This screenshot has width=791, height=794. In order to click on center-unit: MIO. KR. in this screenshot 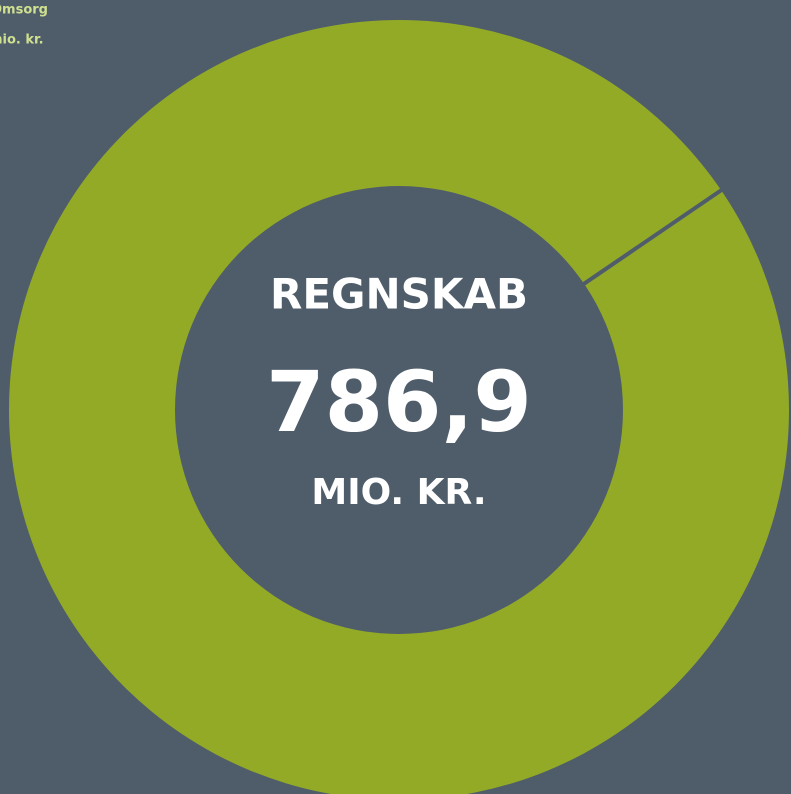, I will do `click(398, 492)`.